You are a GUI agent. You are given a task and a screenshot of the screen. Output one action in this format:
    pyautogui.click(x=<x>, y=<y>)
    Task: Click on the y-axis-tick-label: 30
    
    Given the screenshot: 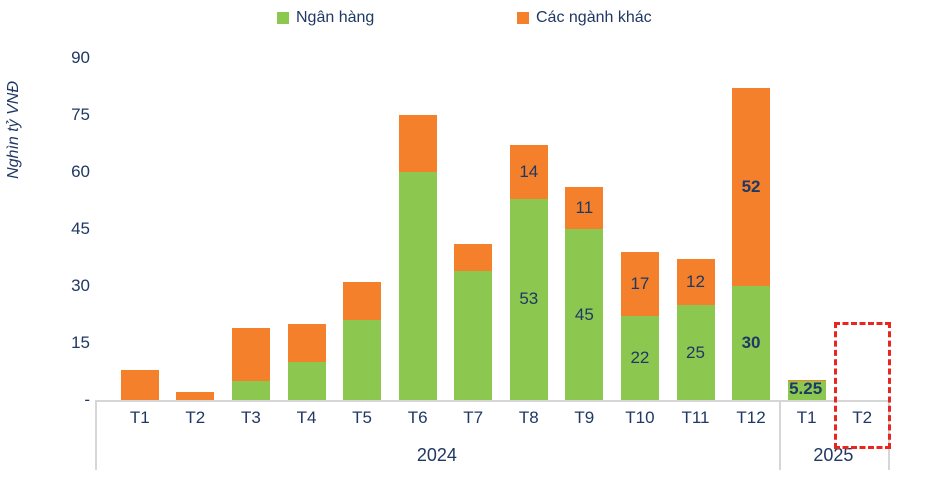 What is the action you would take?
    pyautogui.click(x=80, y=285)
    